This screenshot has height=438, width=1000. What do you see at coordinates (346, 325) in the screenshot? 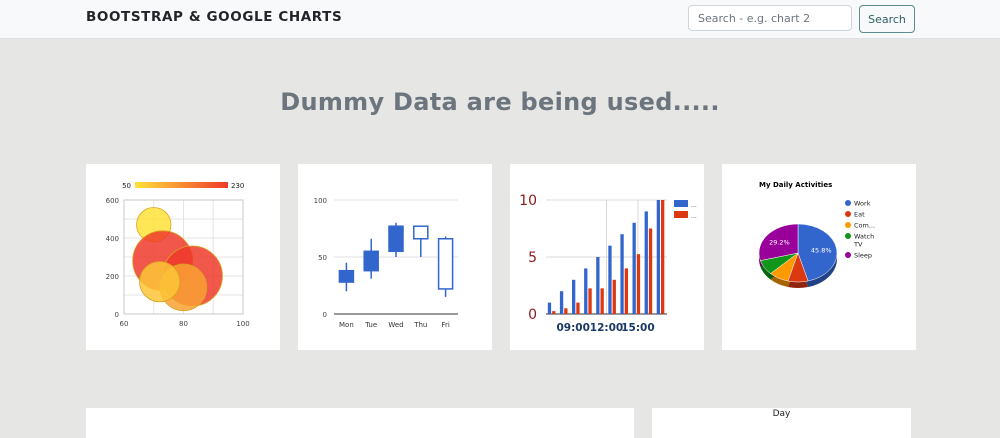
I see `x-tick-label: Mon` at bounding box center [346, 325].